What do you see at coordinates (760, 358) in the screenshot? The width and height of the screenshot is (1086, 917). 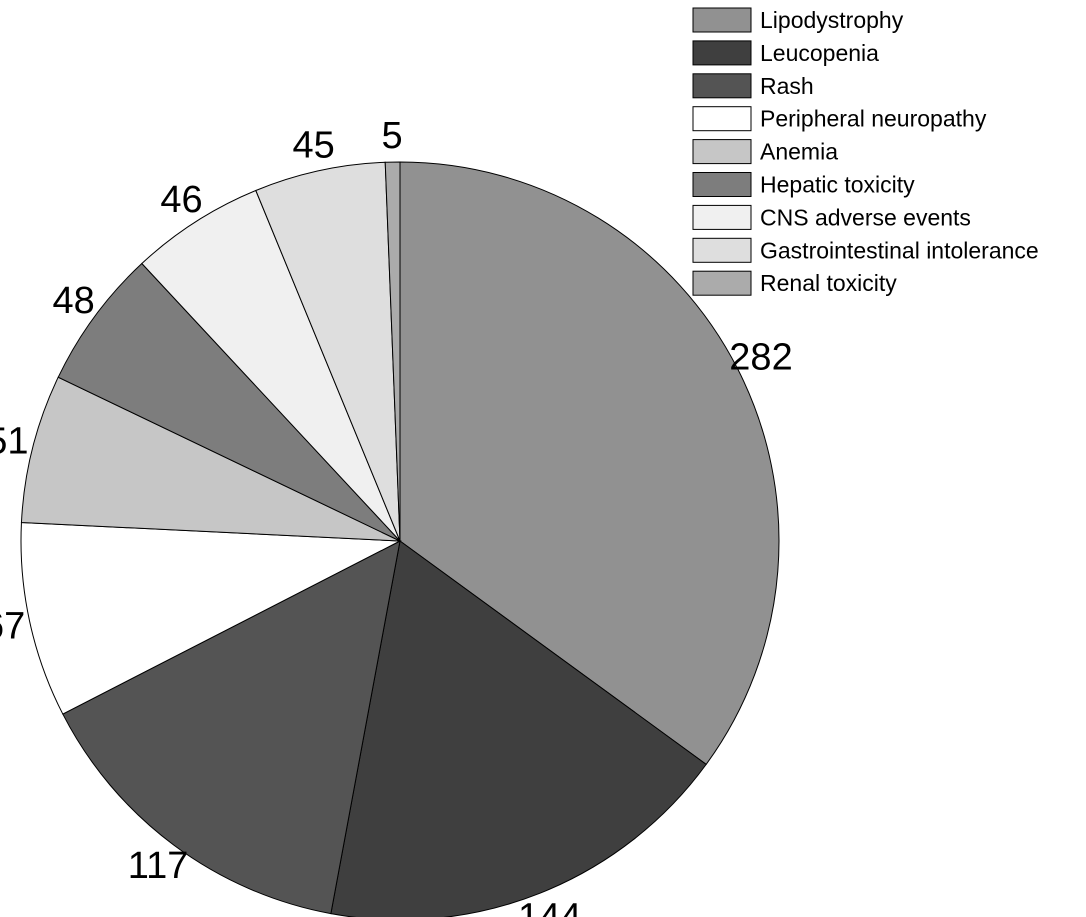 I see `slice-value-label-lipodystrophy: 282` at bounding box center [760, 358].